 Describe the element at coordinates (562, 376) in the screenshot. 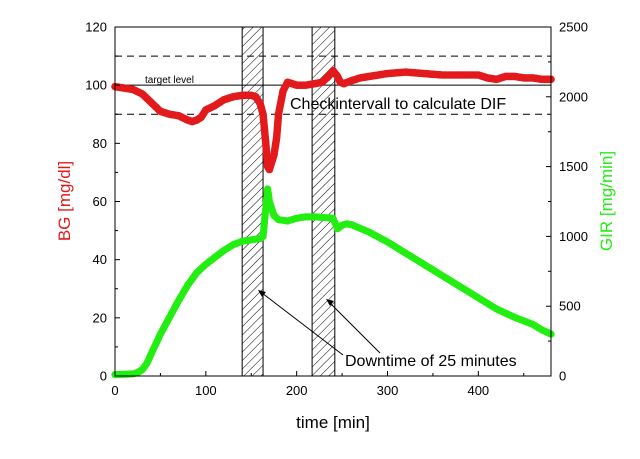

I see `y-right-tick-label: 0` at that location.